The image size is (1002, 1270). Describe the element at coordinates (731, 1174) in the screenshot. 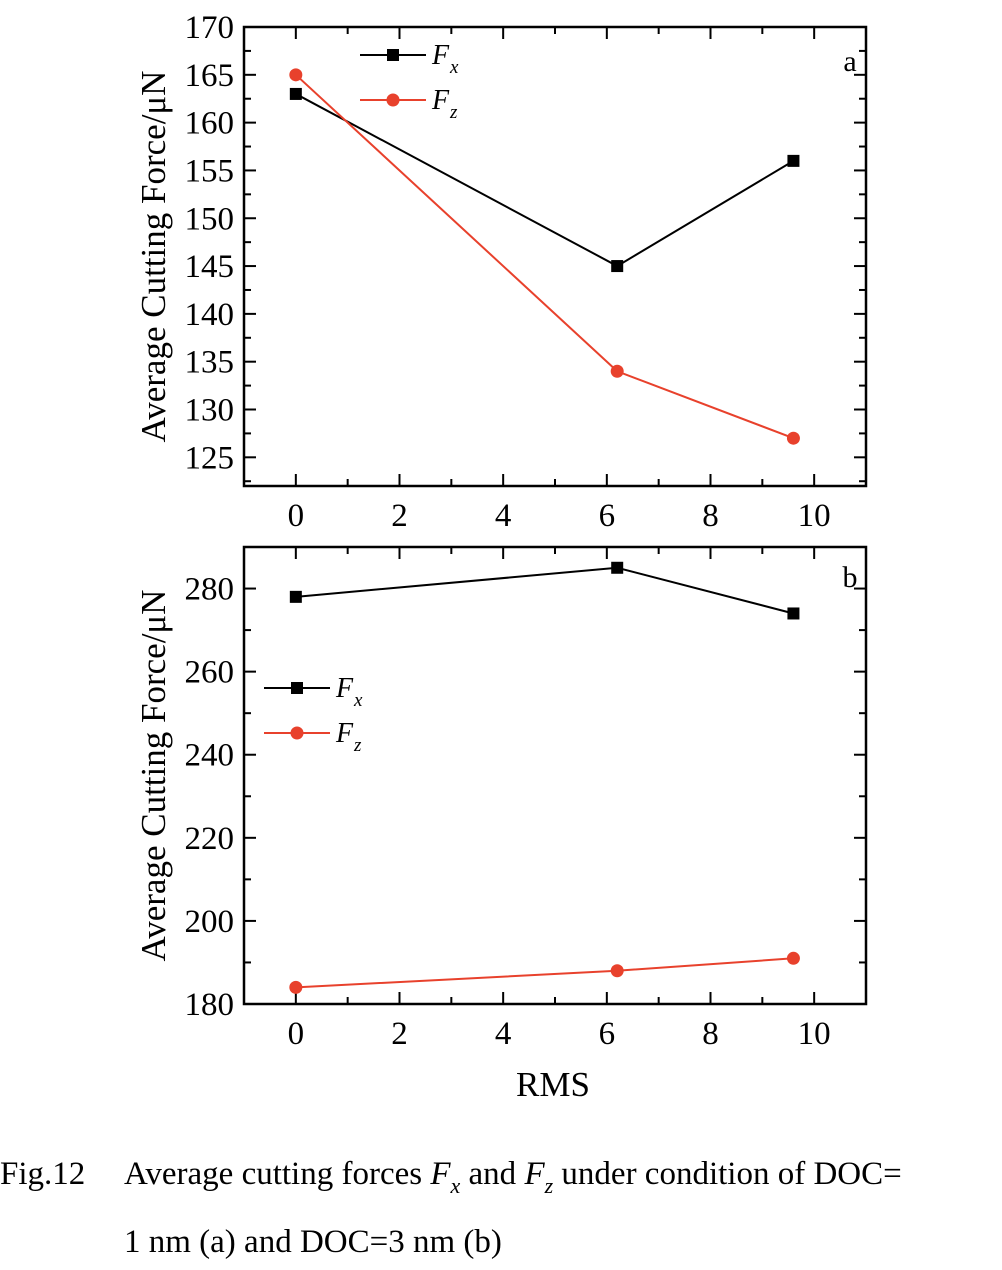

I see `caption-text-rest: under condition of DOC=` at that location.